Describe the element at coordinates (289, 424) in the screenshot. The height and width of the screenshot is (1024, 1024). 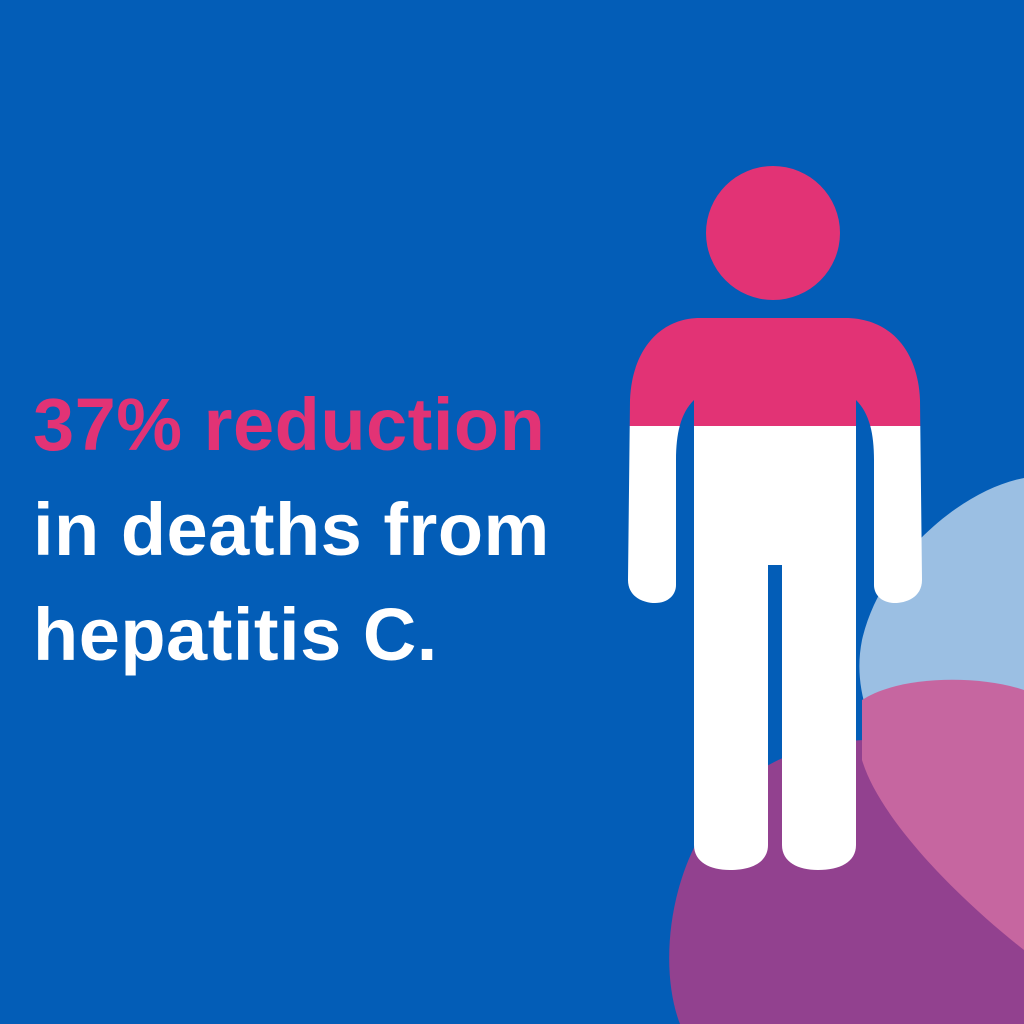
I see `headline-stat: 37% reduction` at that location.